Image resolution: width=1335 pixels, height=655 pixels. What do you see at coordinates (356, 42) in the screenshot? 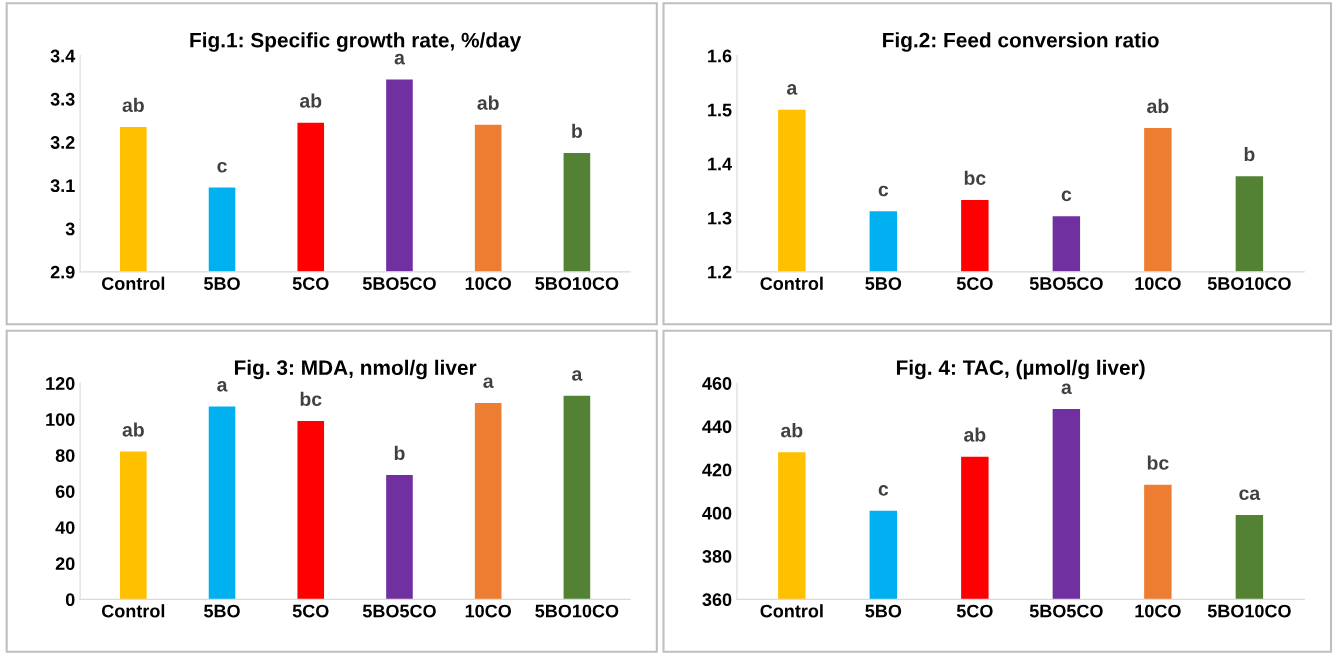
I see `chart-title: Fig.1: Specific growth rate, %/day` at bounding box center [356, 42].